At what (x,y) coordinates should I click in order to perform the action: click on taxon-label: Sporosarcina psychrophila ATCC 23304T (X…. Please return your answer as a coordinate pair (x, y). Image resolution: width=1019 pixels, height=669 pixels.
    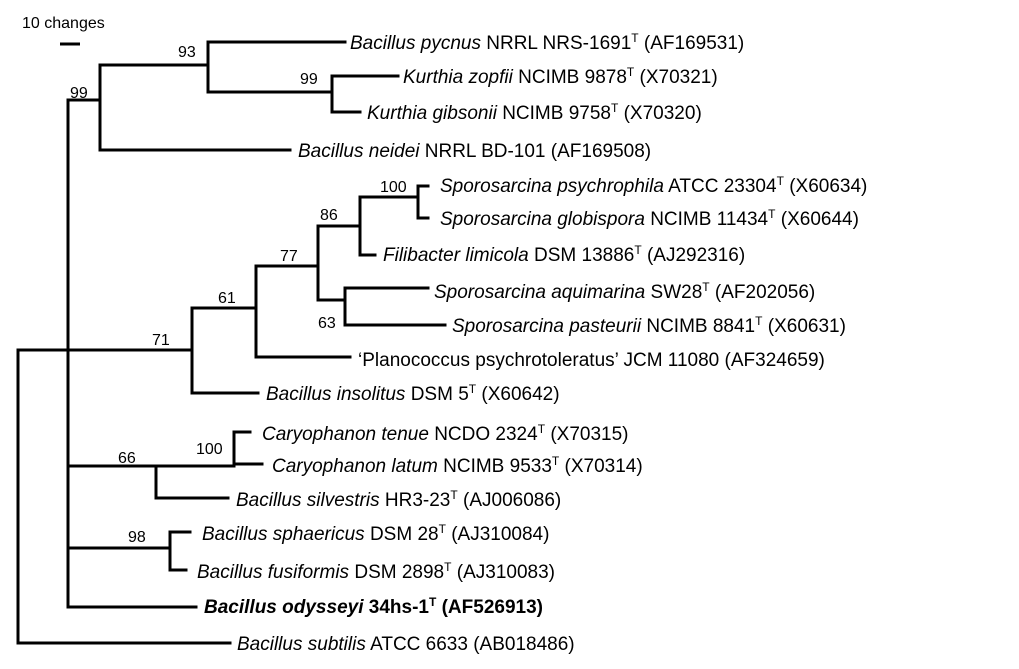
    Looking at the image, I should click on (653, 185).